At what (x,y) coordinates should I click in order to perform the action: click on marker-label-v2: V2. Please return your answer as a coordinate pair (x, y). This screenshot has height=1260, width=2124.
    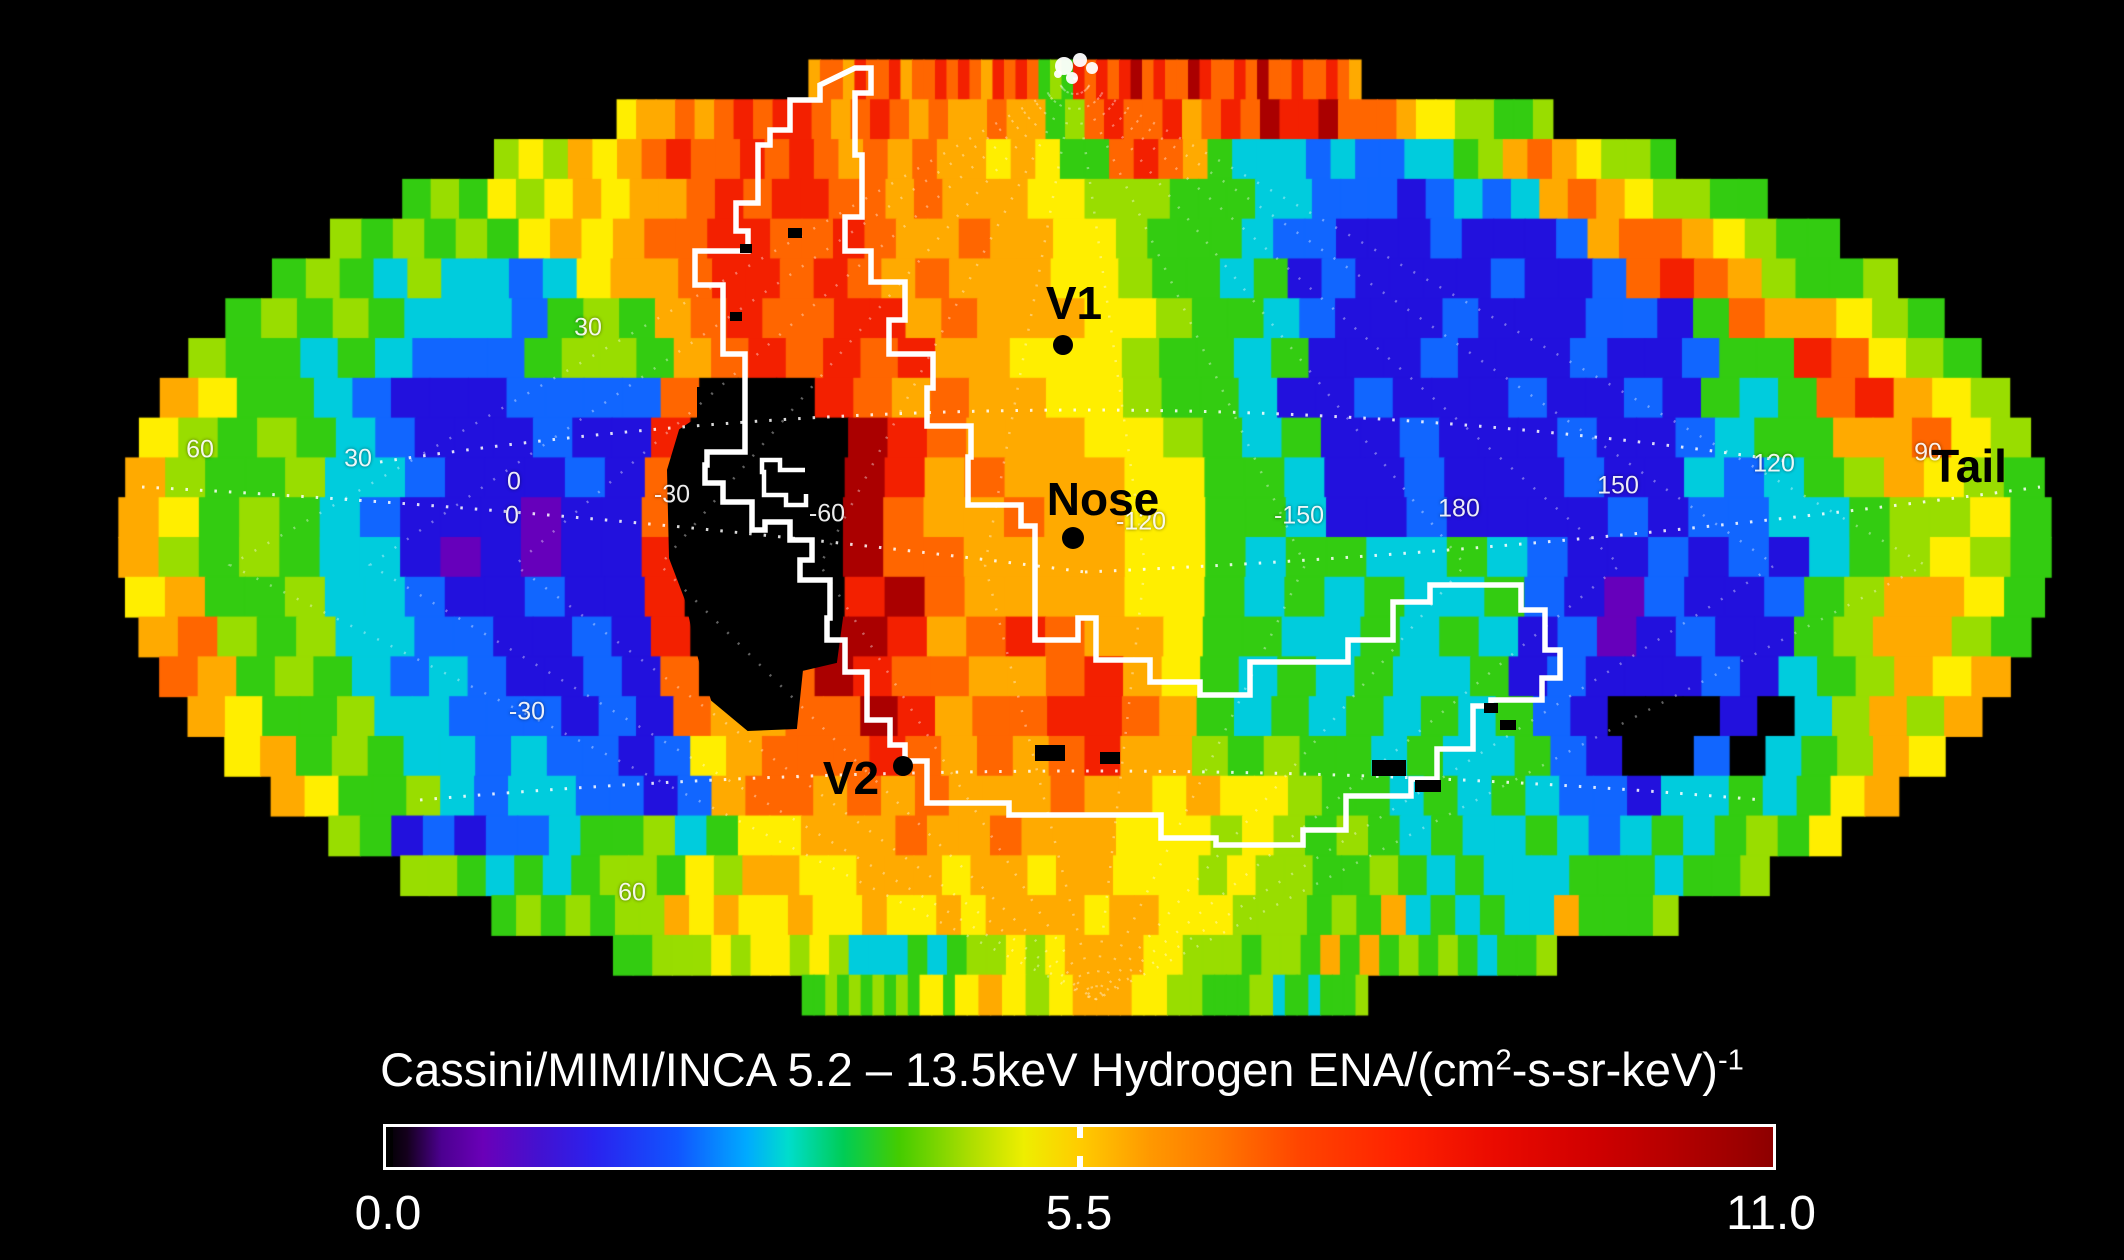
    Looking at the image, I should click on (851, 778).